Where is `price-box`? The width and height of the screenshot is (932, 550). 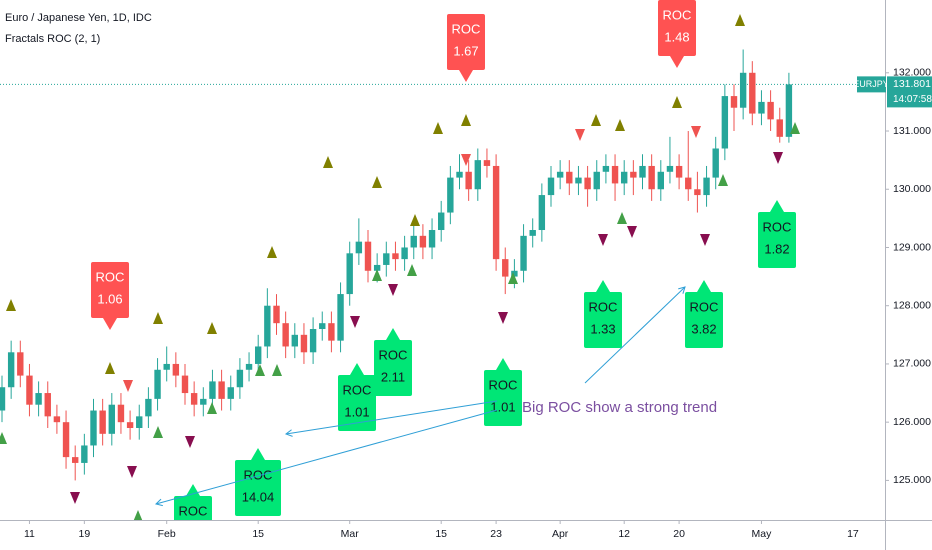
price-box is located at coordinates (909, 92).